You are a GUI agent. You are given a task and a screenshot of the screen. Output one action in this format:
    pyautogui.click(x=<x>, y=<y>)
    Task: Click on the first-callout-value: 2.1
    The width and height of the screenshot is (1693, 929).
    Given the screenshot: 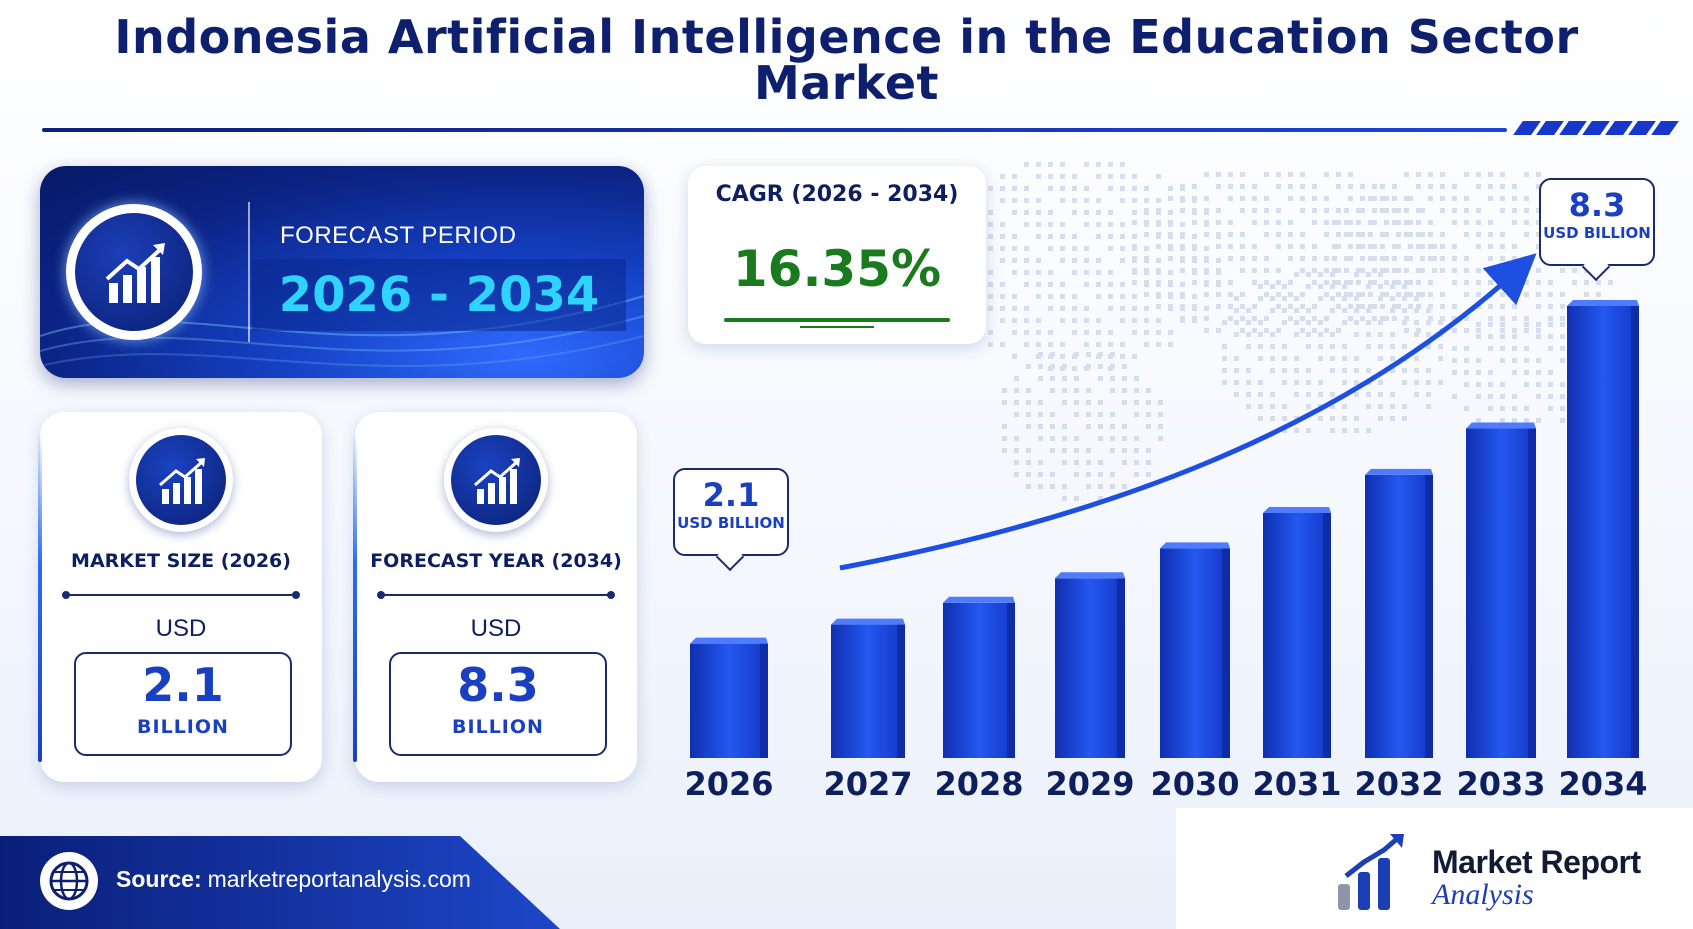 What is the action you would take?
    pyautogui.click(x=731, y=495)
    